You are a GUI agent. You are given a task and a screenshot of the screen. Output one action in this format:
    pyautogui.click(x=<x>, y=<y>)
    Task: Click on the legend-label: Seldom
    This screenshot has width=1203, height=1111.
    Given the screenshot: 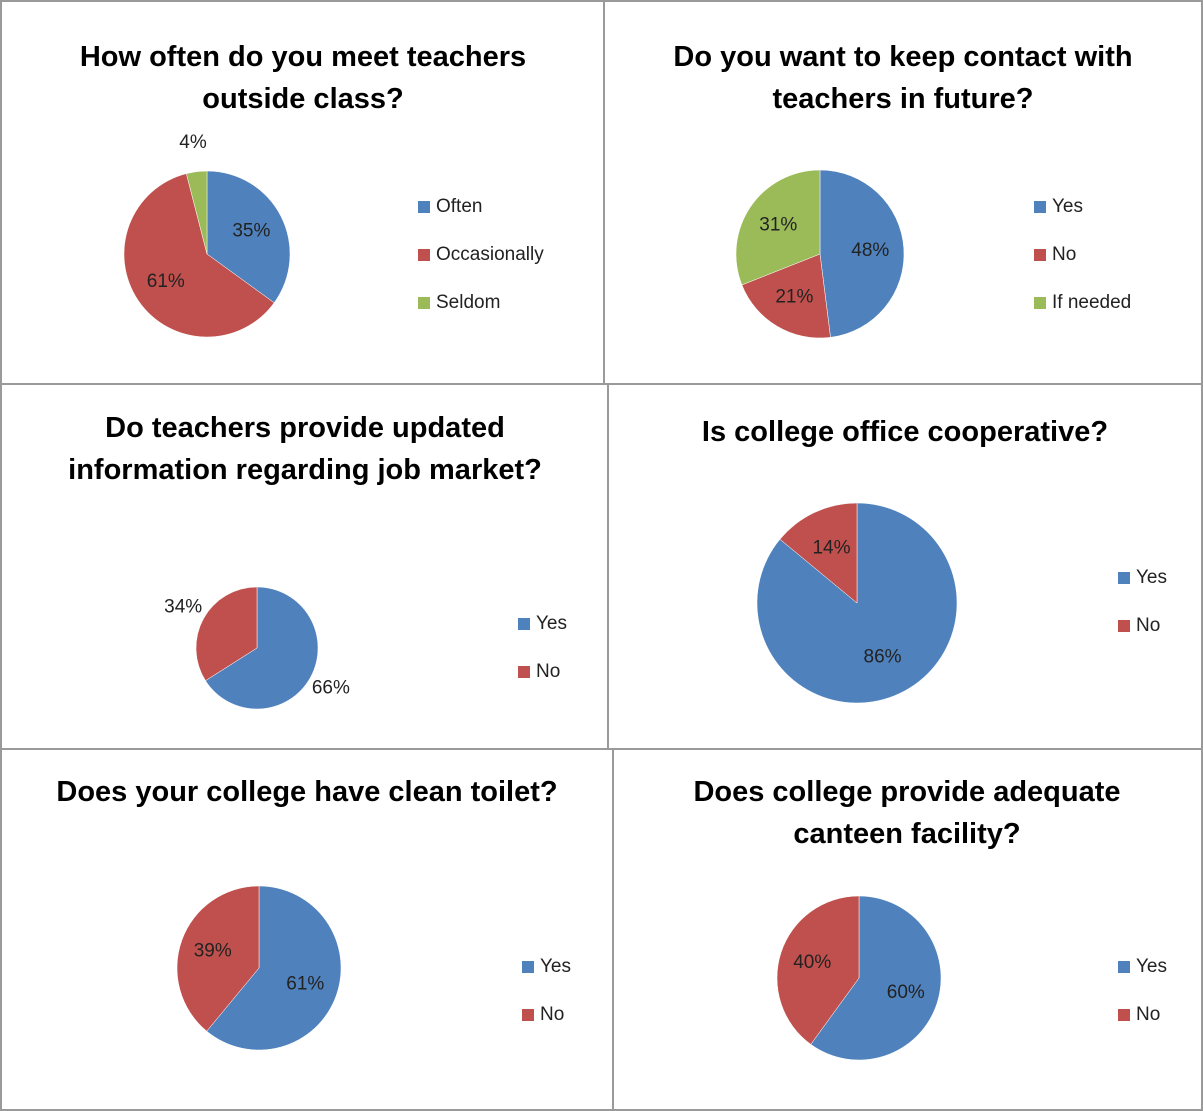 What is the action you would take?
    pyautogui.click(x=468, y=302)
    